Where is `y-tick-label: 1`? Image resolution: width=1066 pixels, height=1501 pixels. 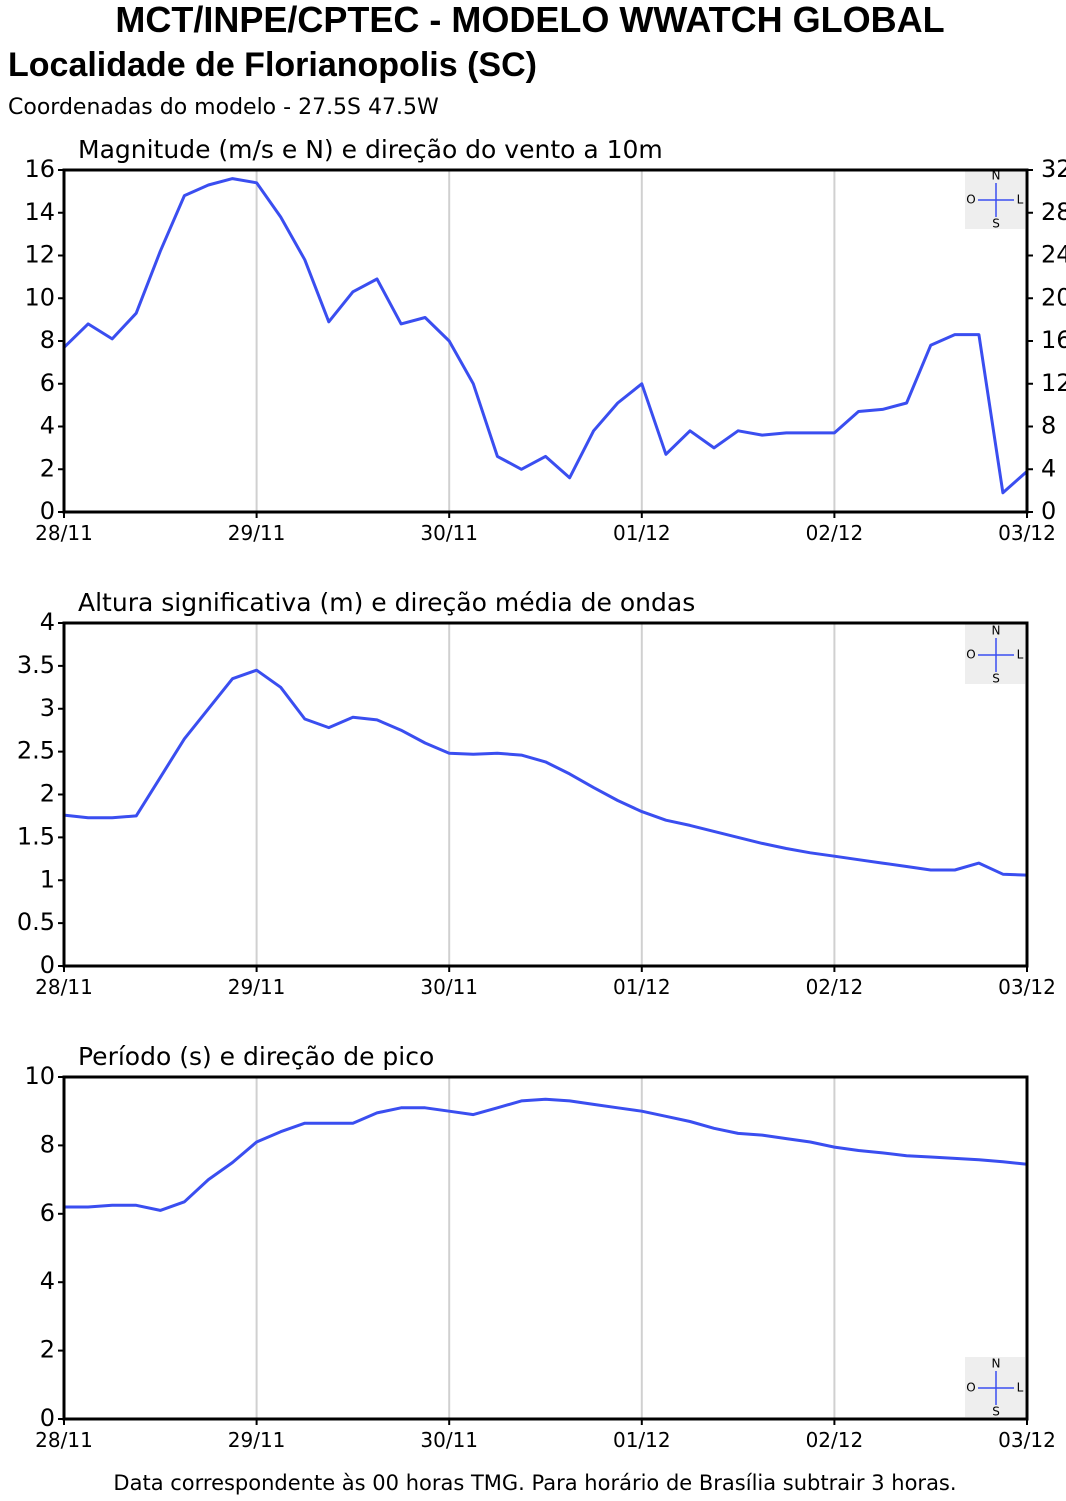
y-tick-label: 1 is located at coordinates (47, 879).